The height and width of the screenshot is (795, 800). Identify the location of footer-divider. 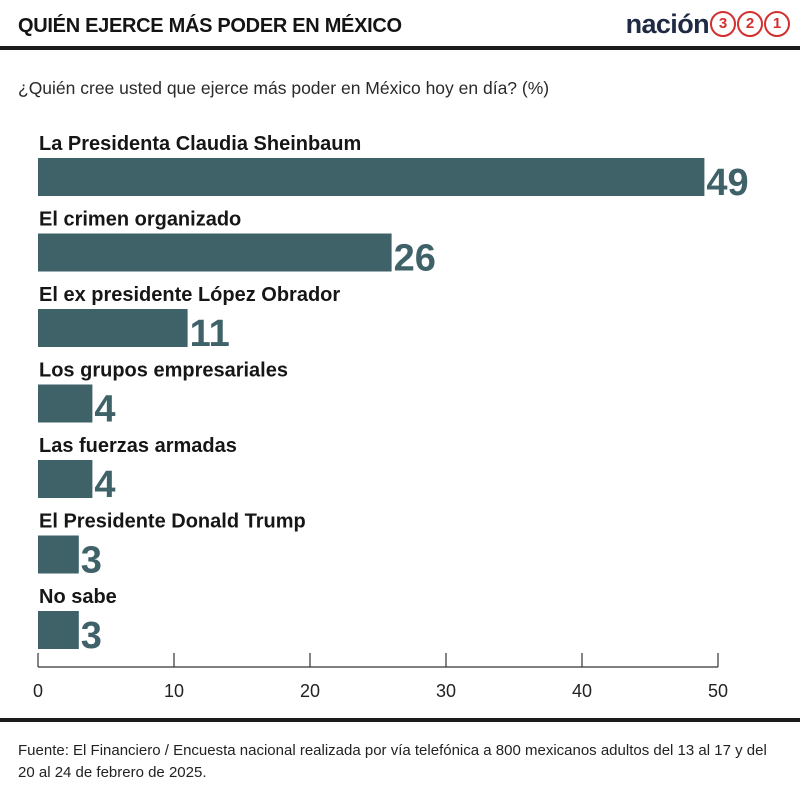
(400, 720).